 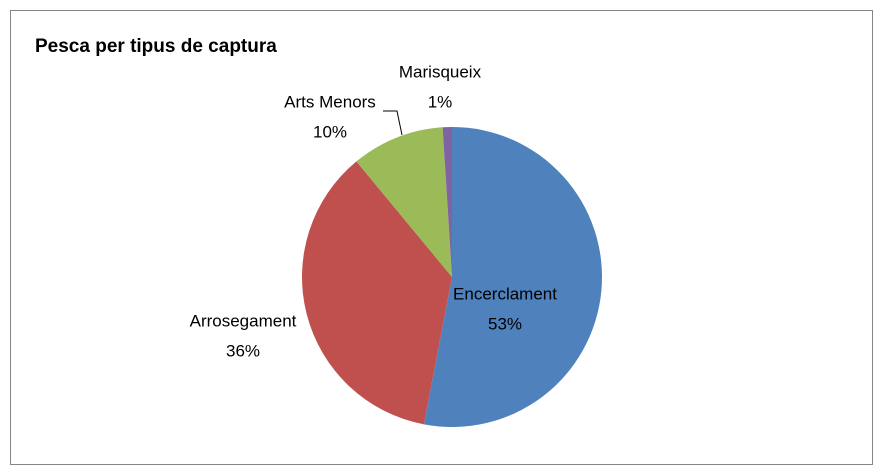 What do you see at coordinates (393, 123) in the screenshot?
I see `leader-line` at bounding box center [393, 123].